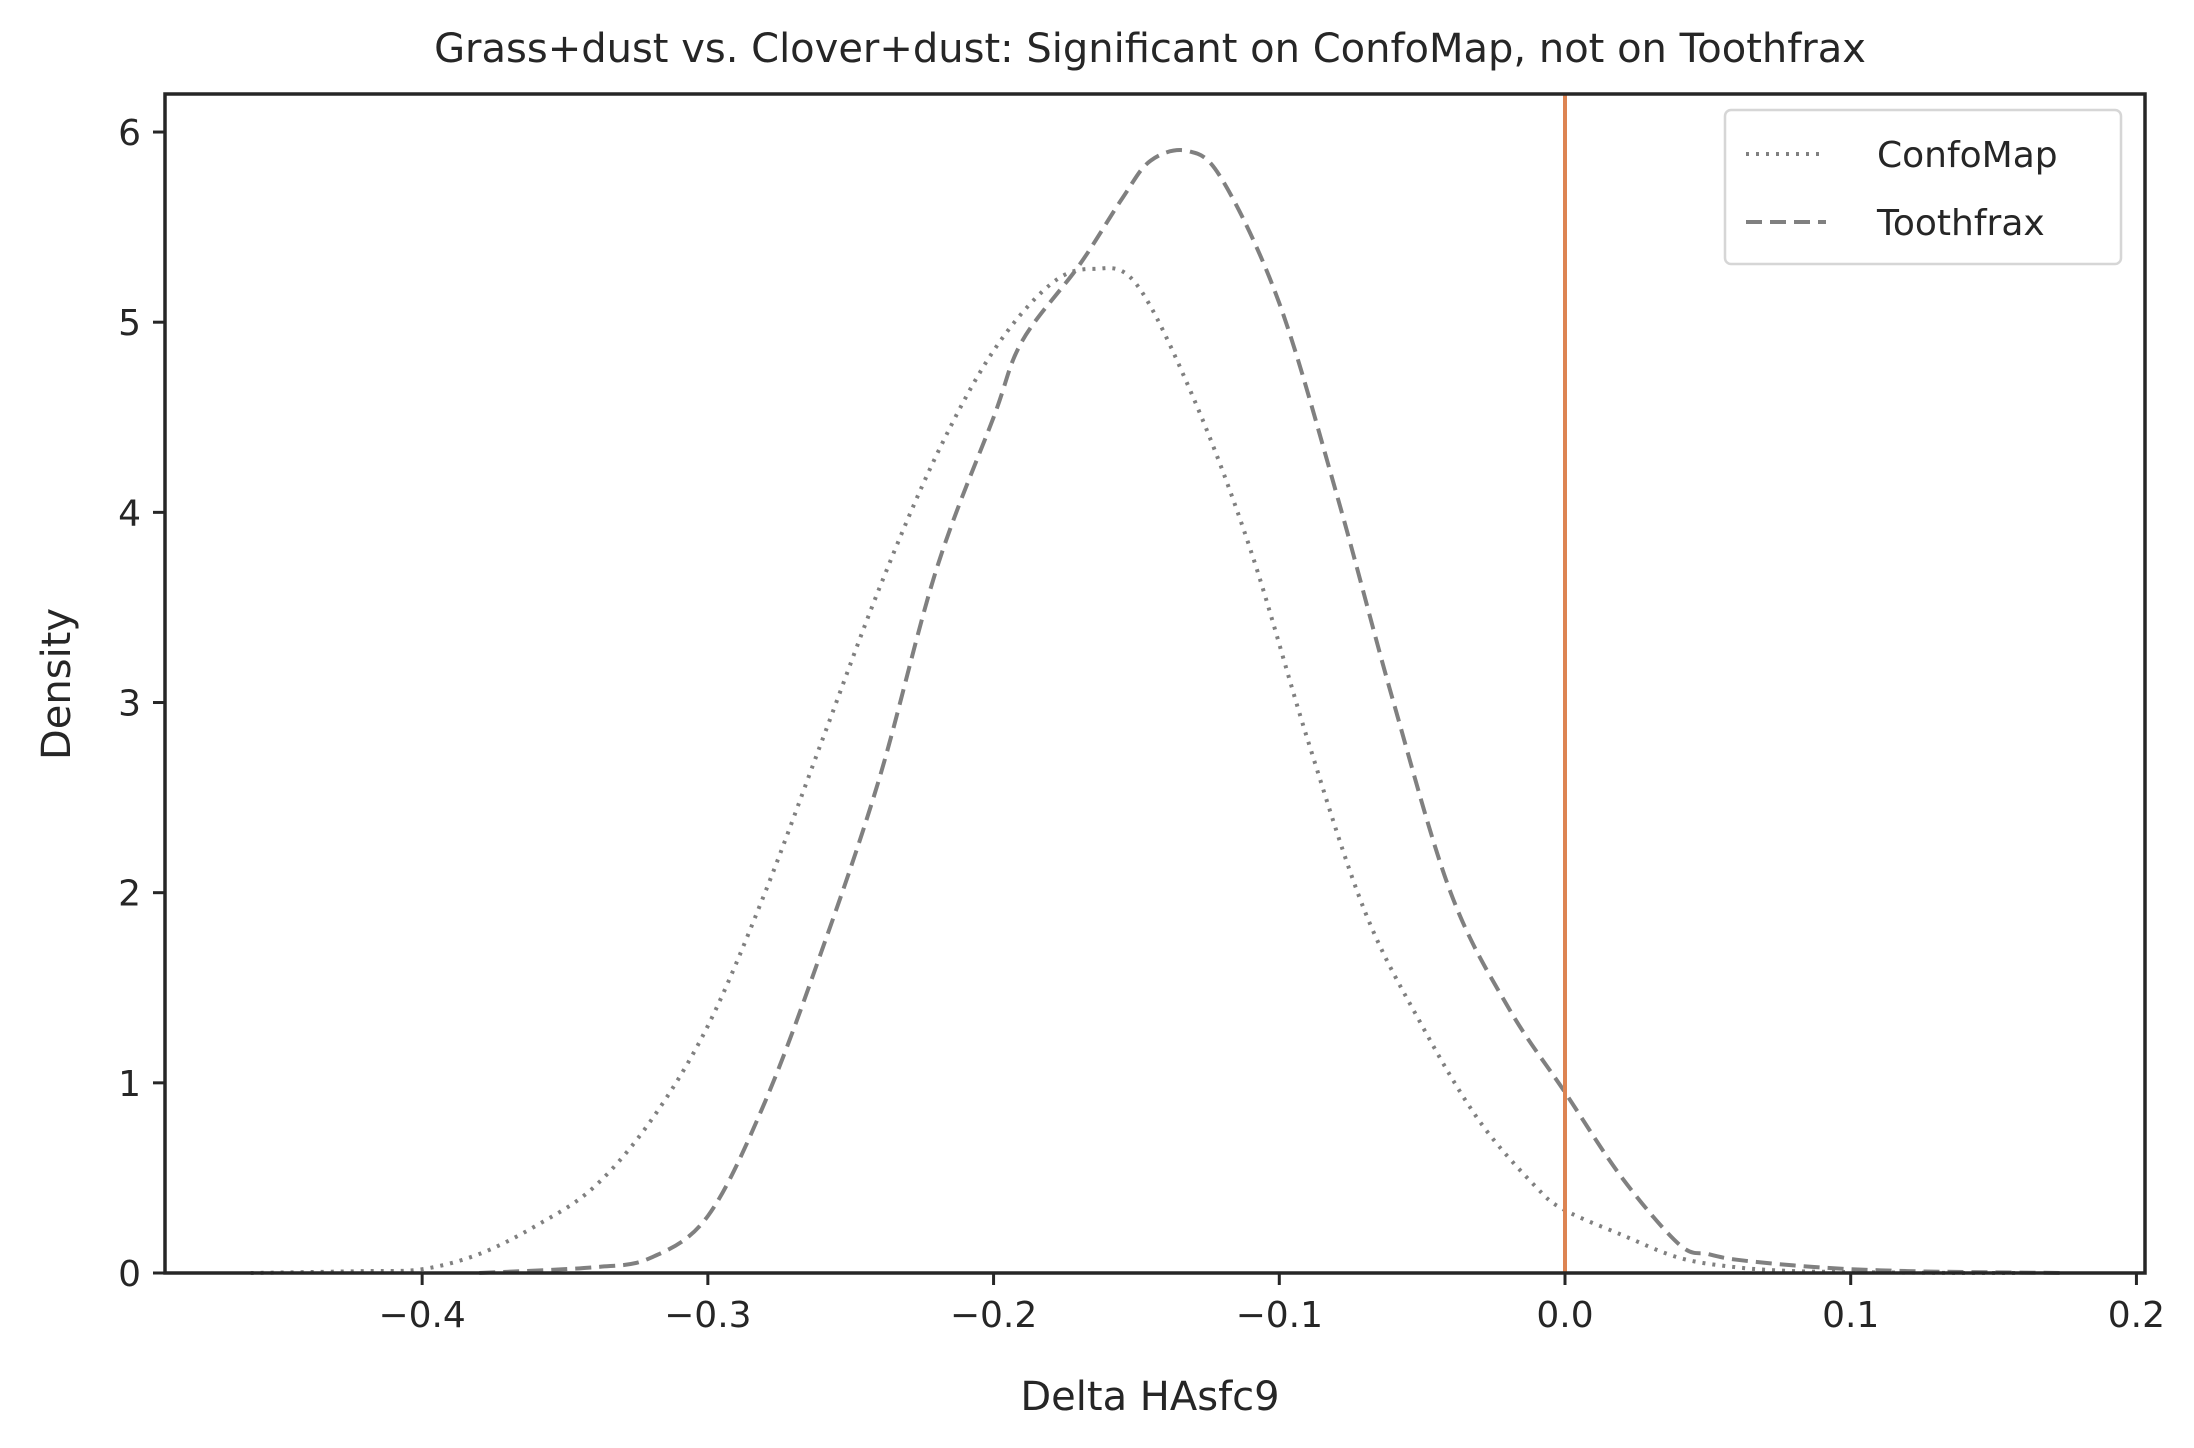 This screenshot has height=1448, width=2194. Describe the element at coordinates (57, 684) in the screenshot. I see `y-axis-label: Density` at that location.